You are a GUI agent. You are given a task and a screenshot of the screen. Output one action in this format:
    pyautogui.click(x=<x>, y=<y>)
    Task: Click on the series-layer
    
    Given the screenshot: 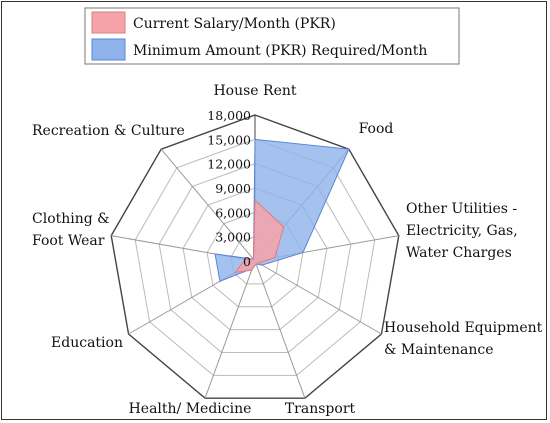 What is the action you would take?
    pyautogui.click(x=282, y=210)
    